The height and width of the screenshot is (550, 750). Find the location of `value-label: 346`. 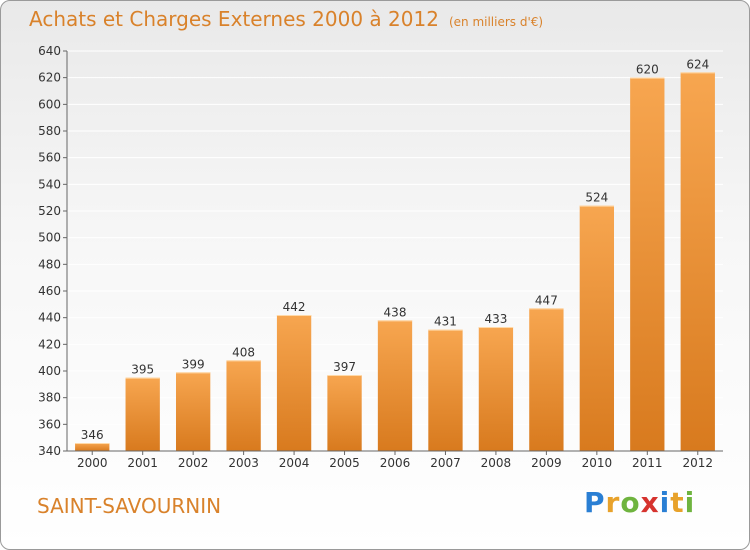

value-label: 346 is located at coordinates (92, 435).